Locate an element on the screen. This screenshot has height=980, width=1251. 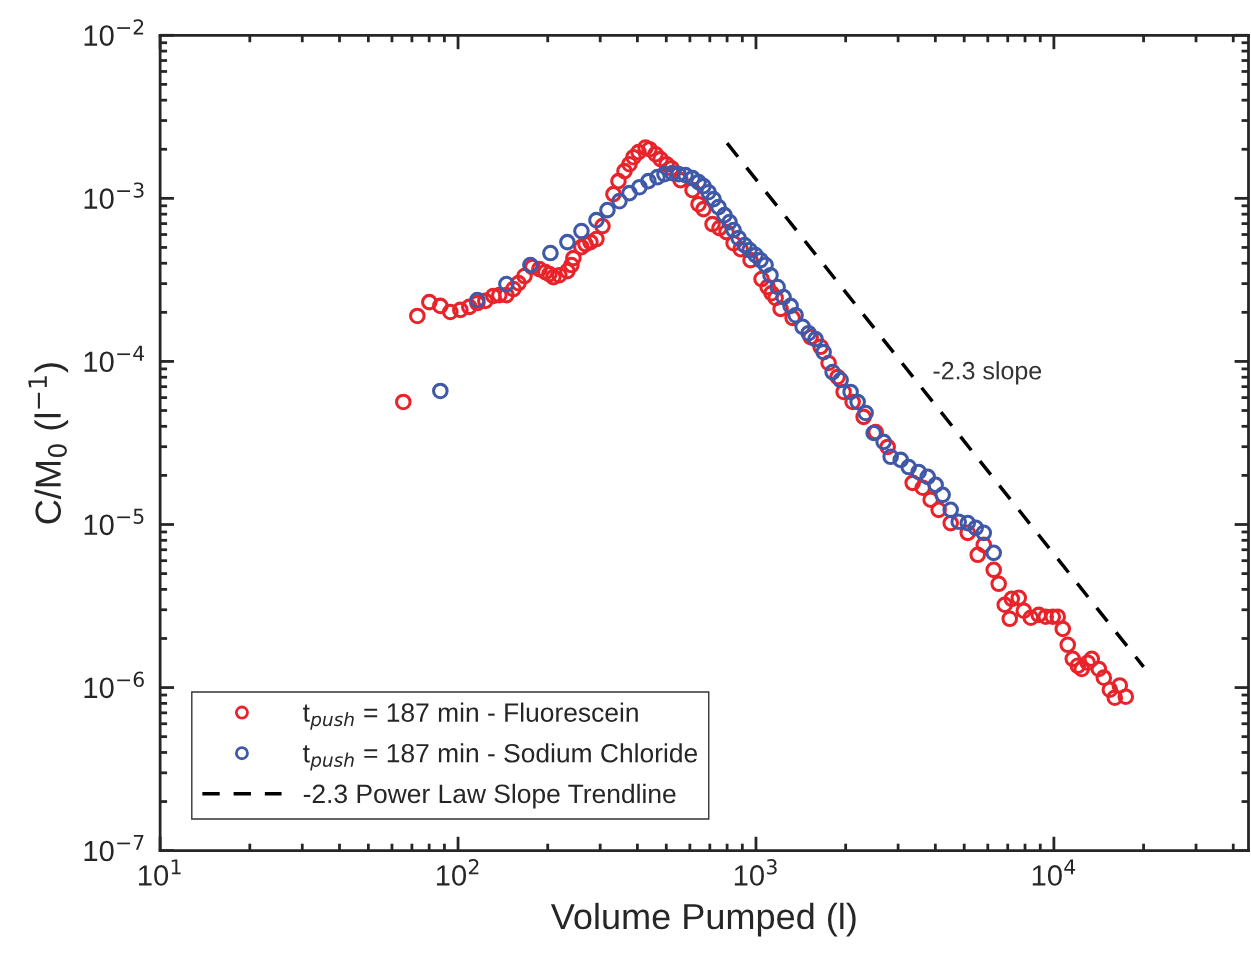
y-tick-label: 10$^{−4}$ is located at coordinates (114, 359).